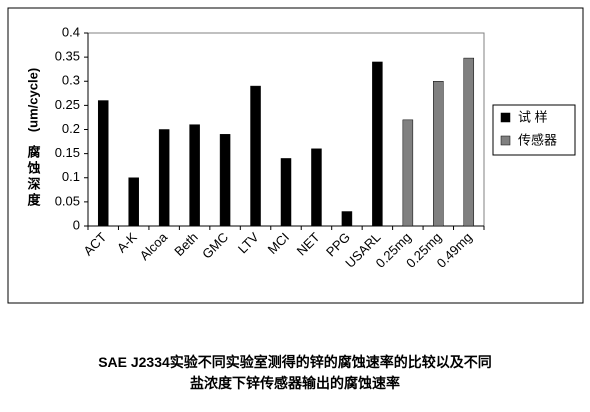 The image size is (590, 412). Describe the element at coordinates (67, 56) in the screenshot. I see `y-tick-label: 0.35` at that location.